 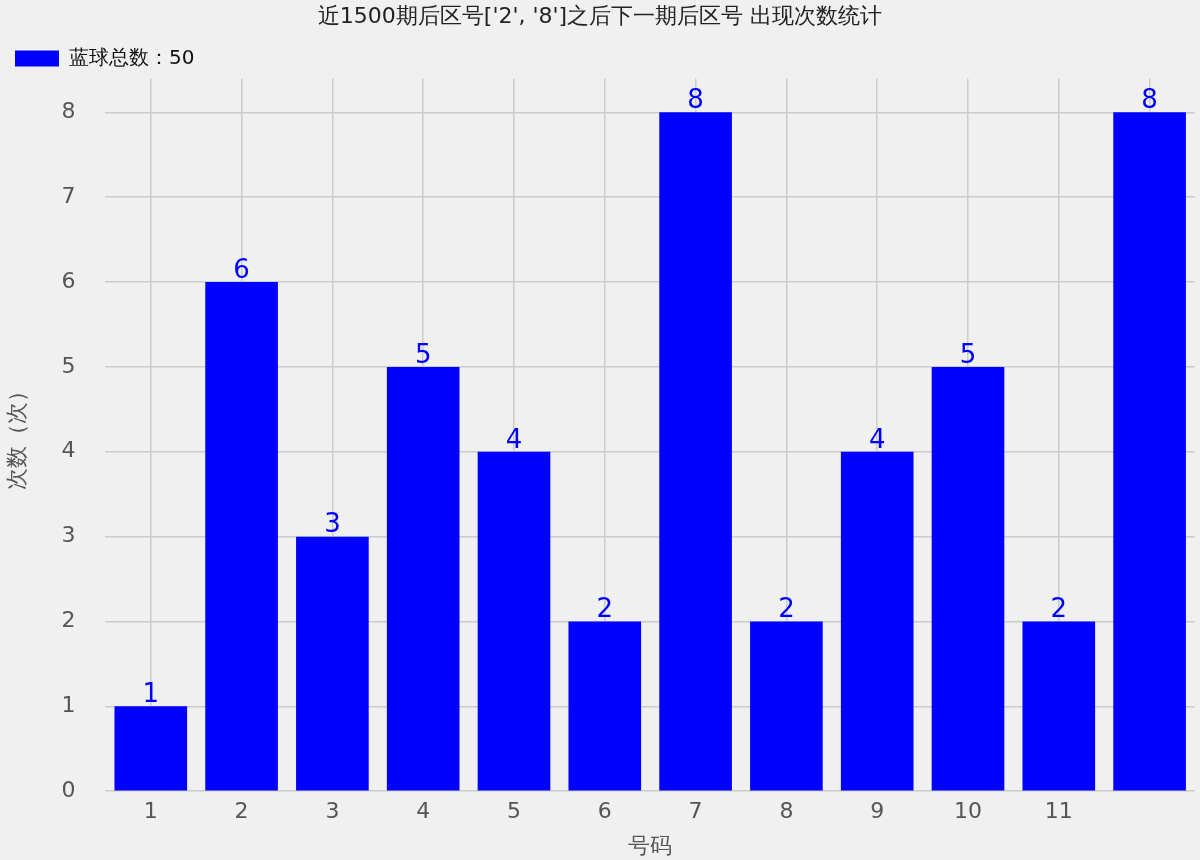 I want to click on y-tick-label: 7, so click(x=68, y=195).